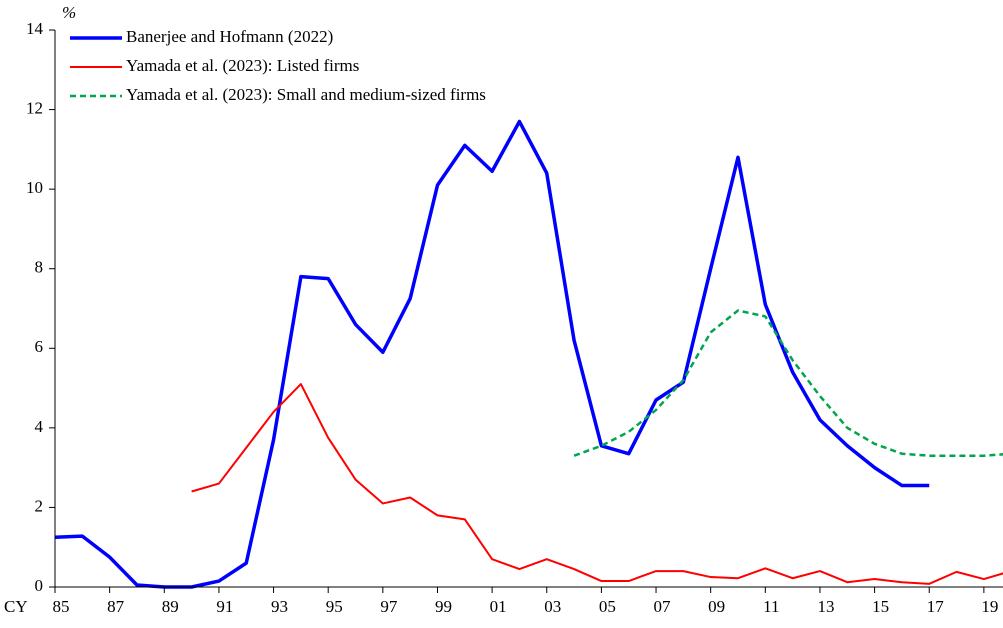 This screenshot has width=1003, height=628. I want to click on x-tick-label: 89, so click(170, 606).